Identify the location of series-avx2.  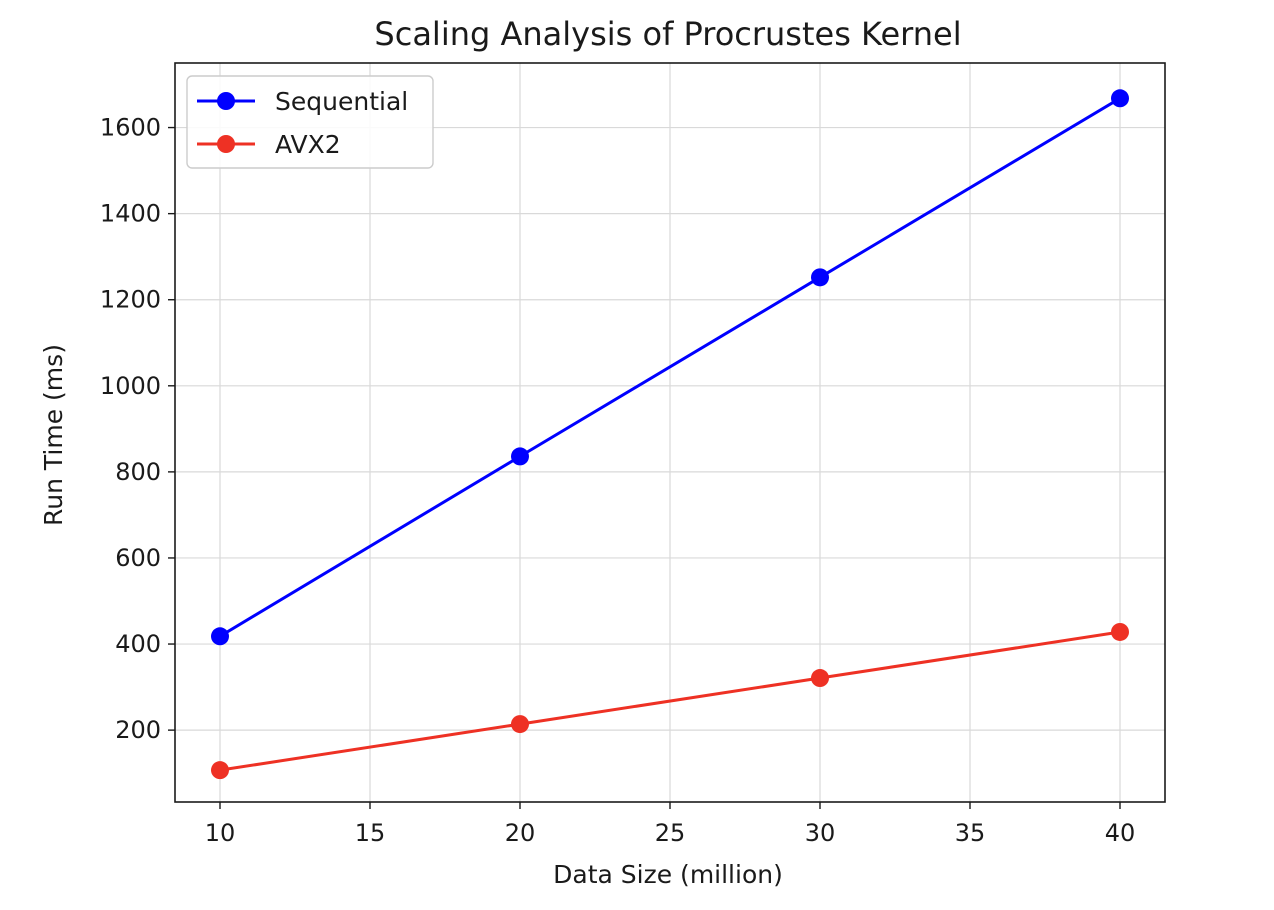
(670, 701).